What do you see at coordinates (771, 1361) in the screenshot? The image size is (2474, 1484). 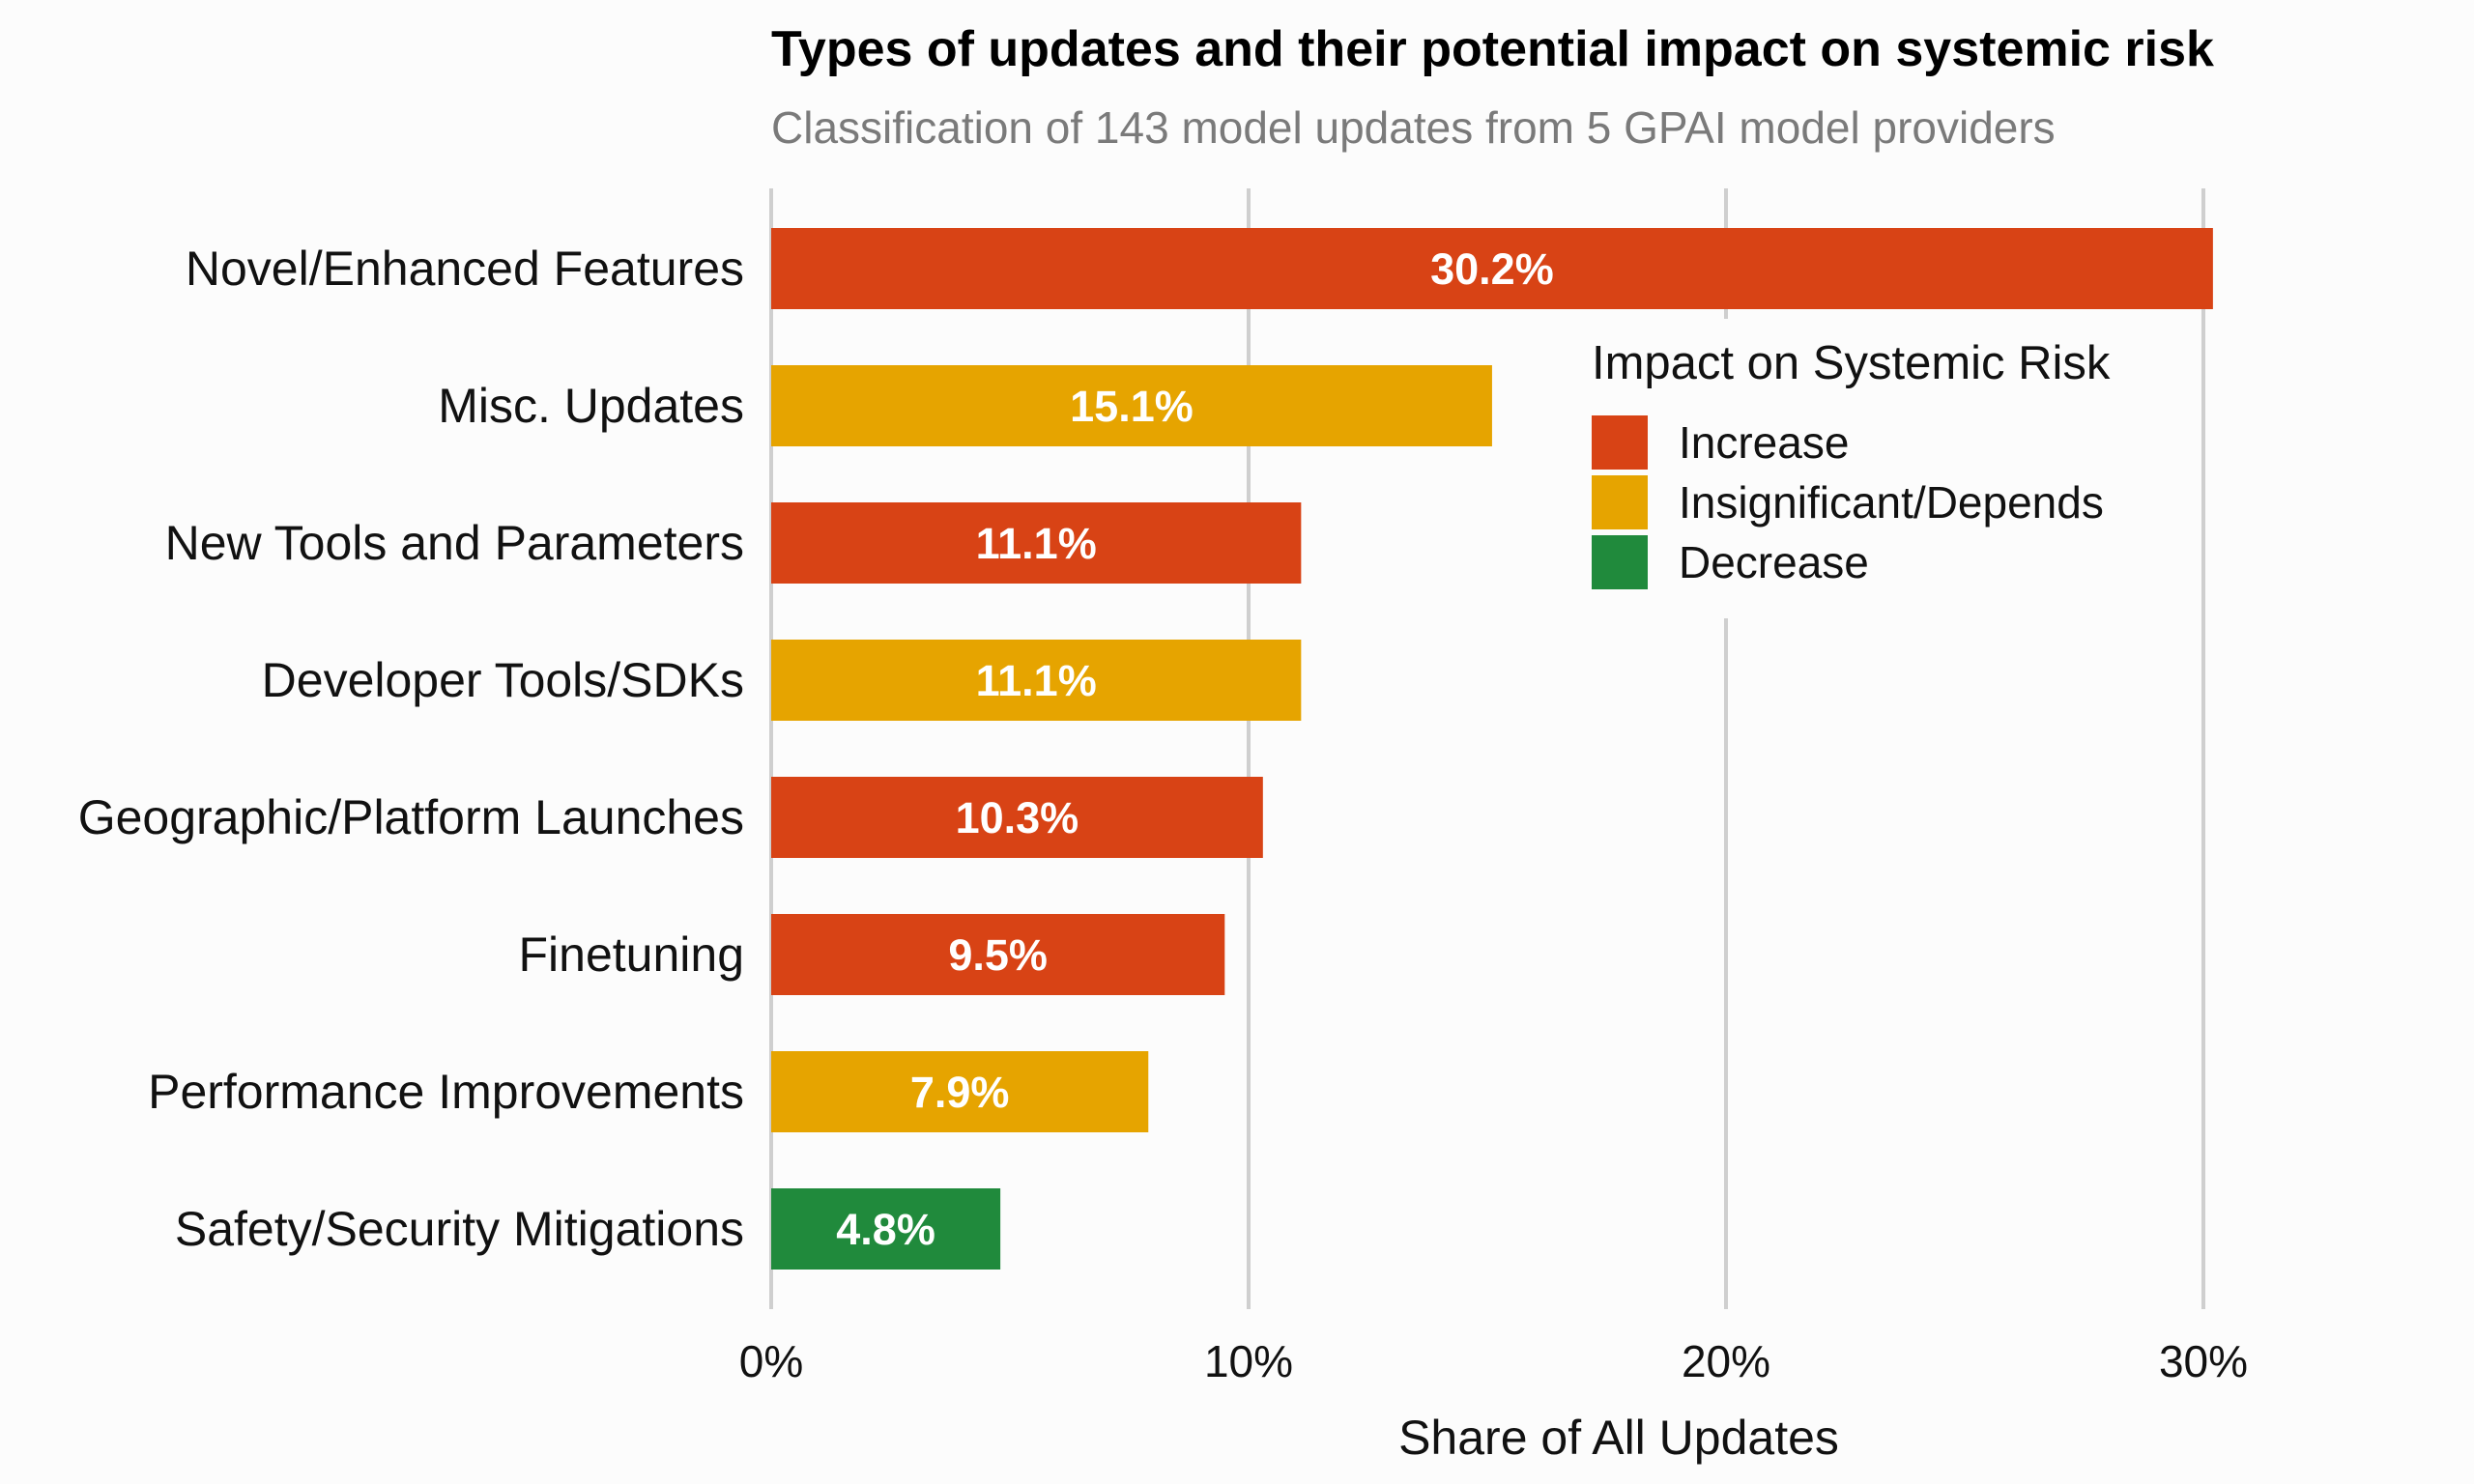 I see `x-tick-label-0: 0%` at bounding box center [771, 1361].